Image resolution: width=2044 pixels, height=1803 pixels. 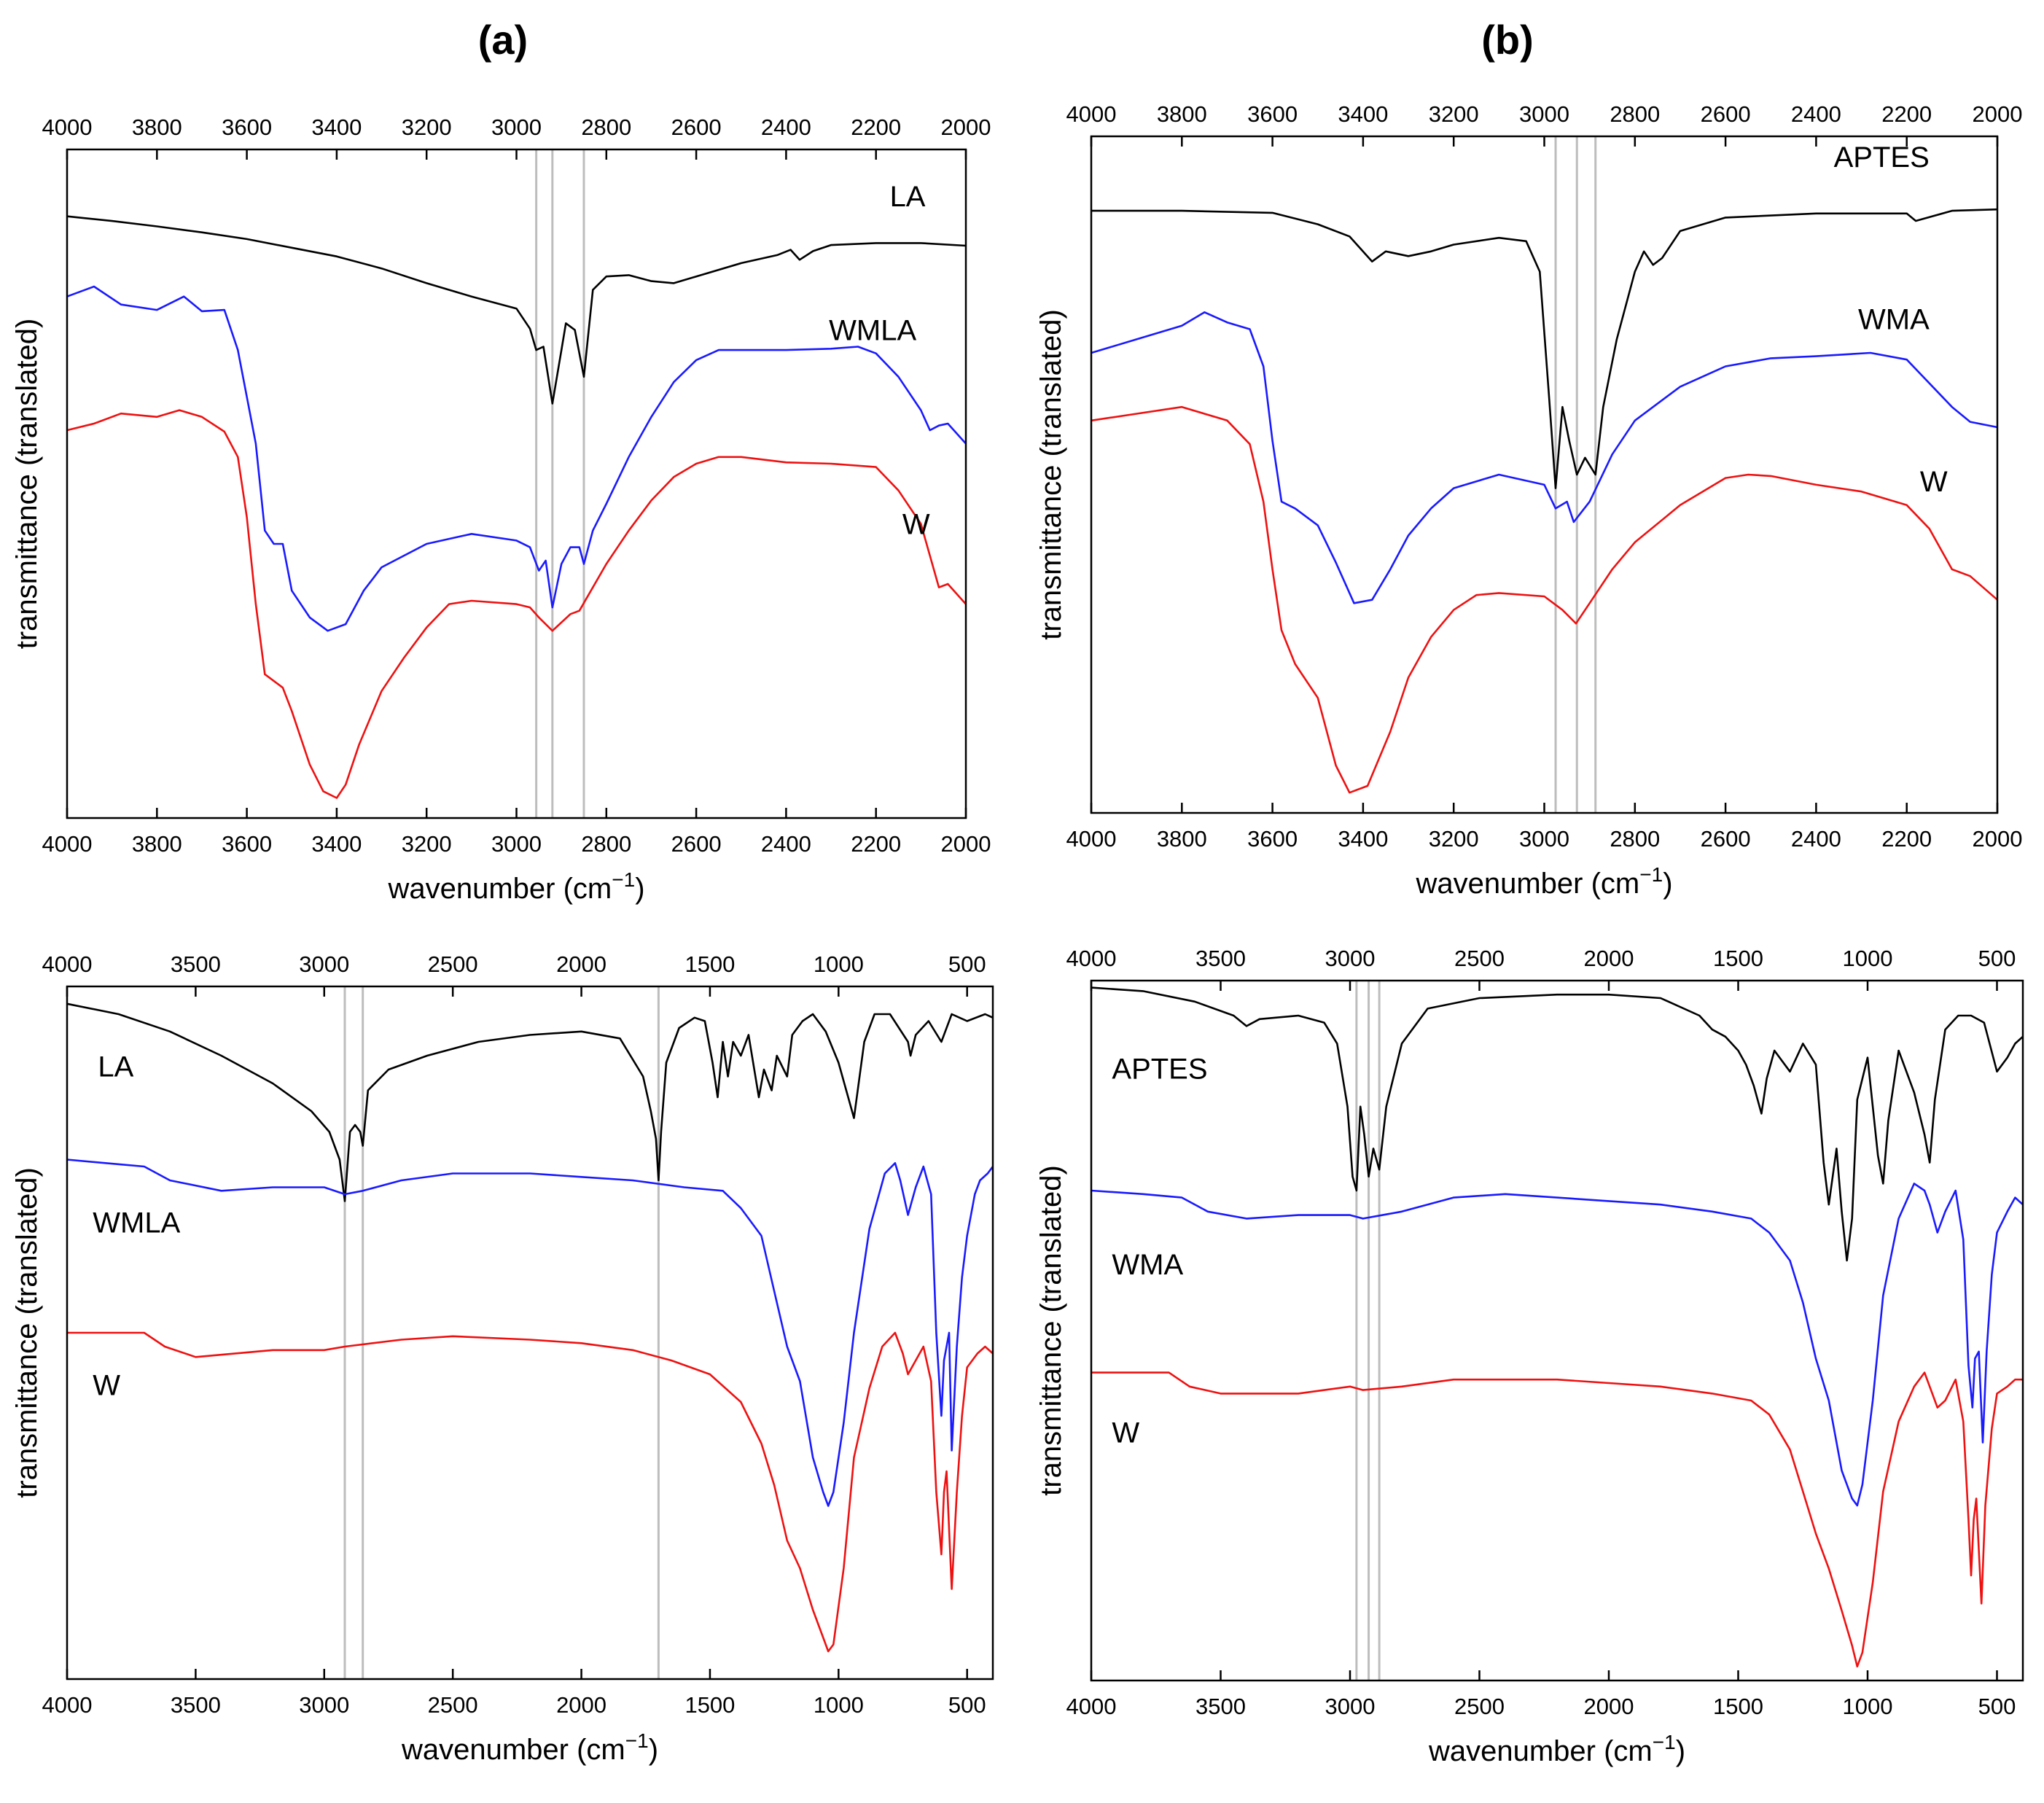 I want to click on x-tick-label-top: 2500, so click(x=1479, y=958).